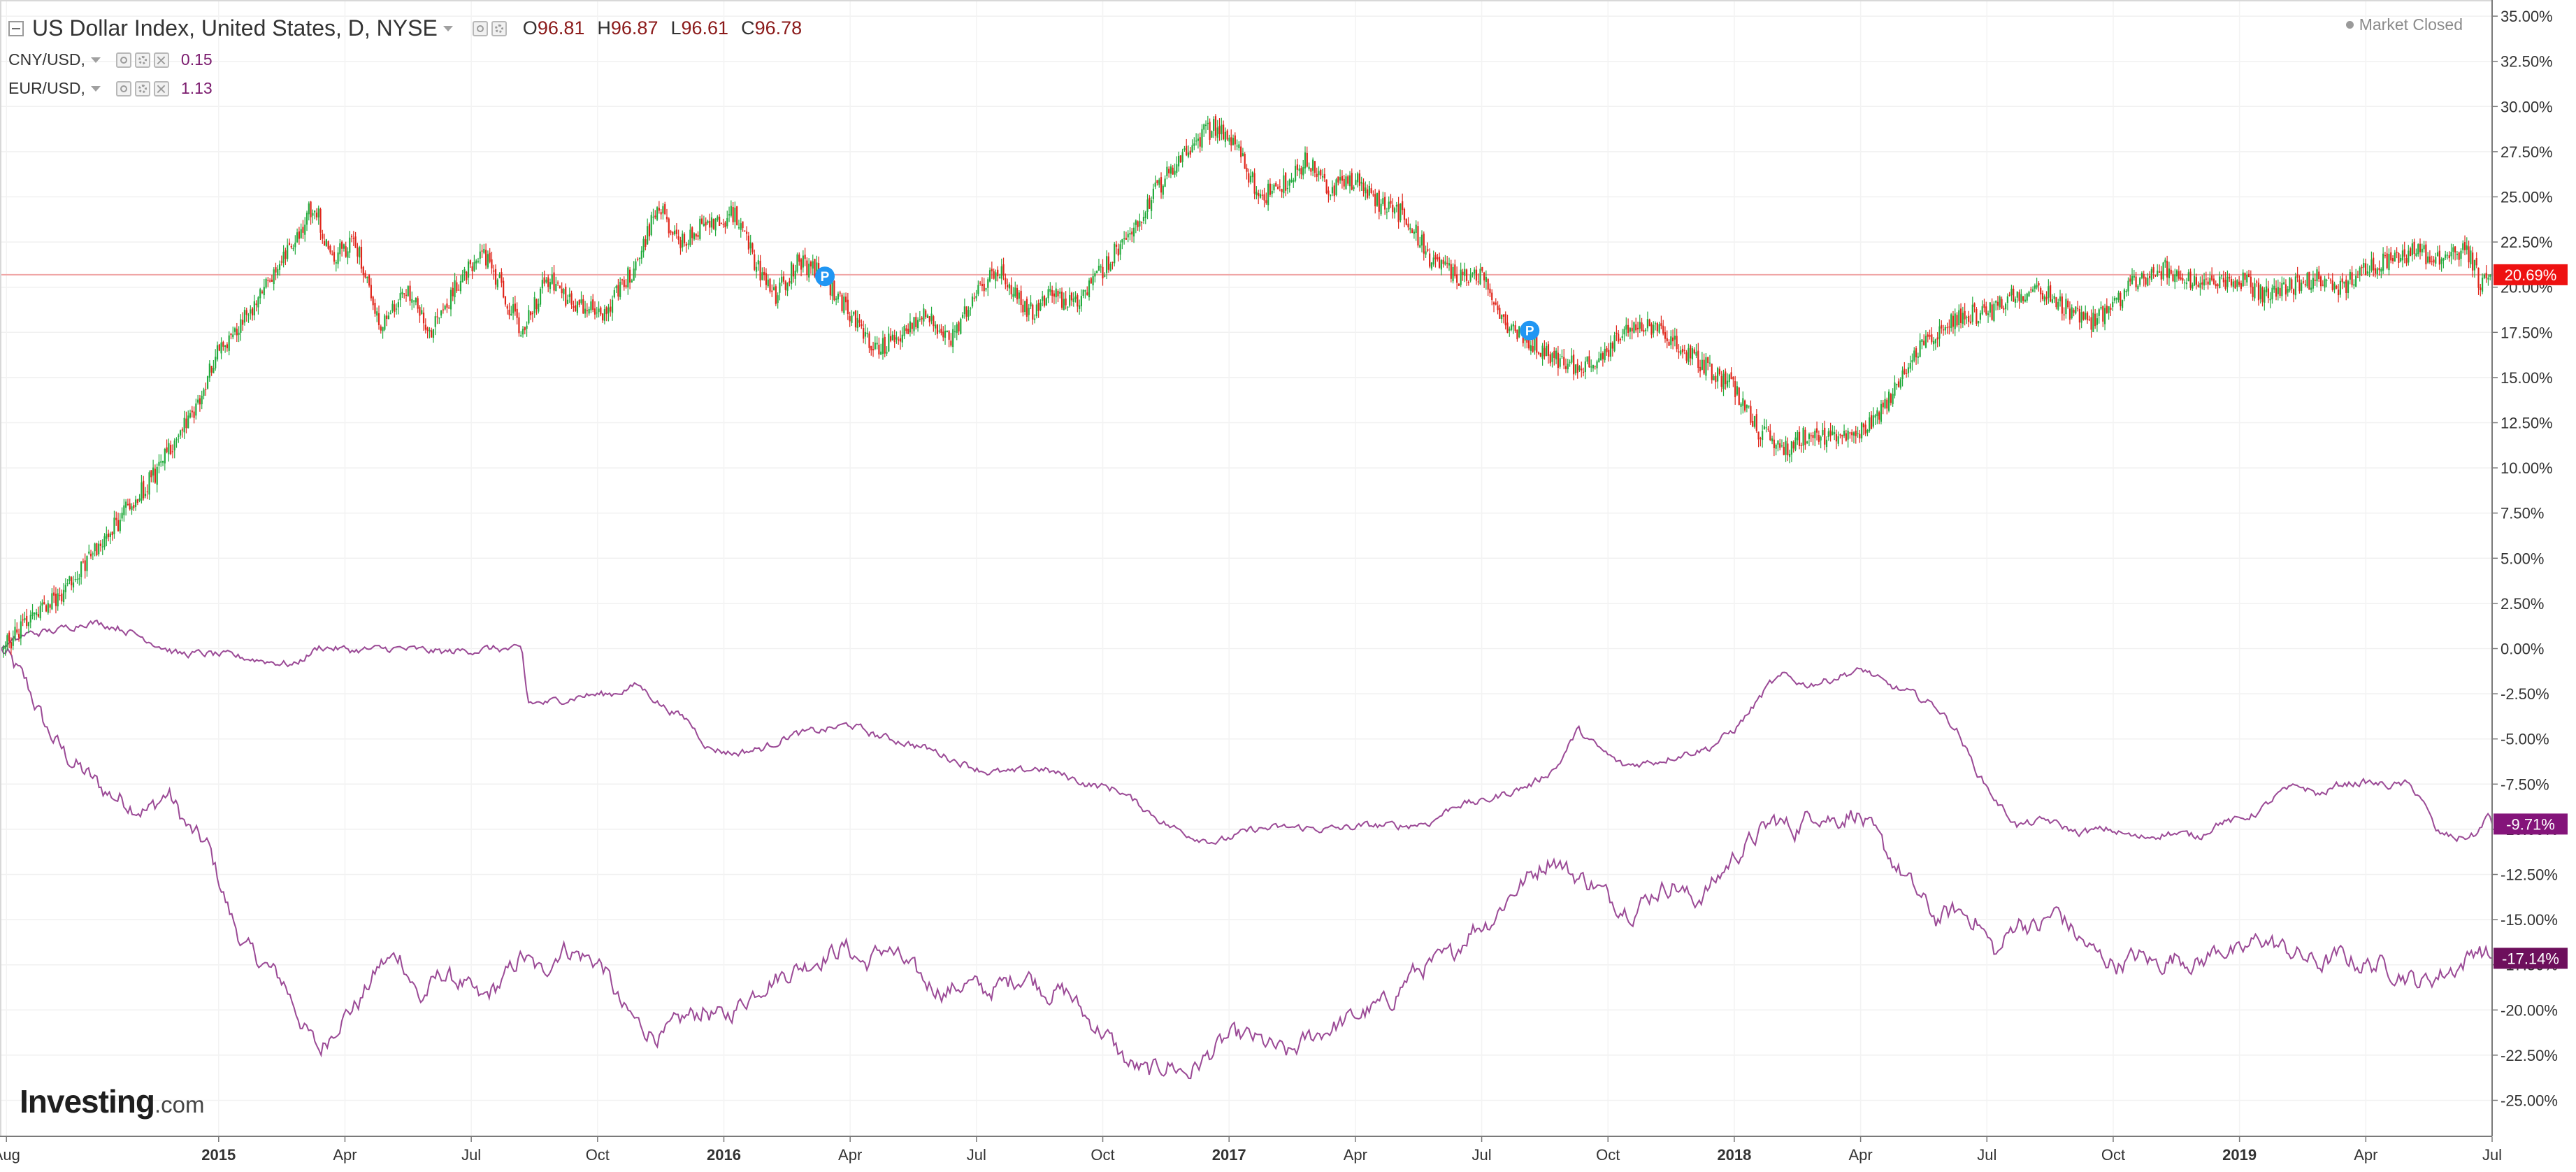 The width and height of the screenshot is (2576, 1172). Describe the element at coordinates (235, 28) in the screenshot. I see `main-series-title: US Dollar Index, United States, D, NYSE` at that location.